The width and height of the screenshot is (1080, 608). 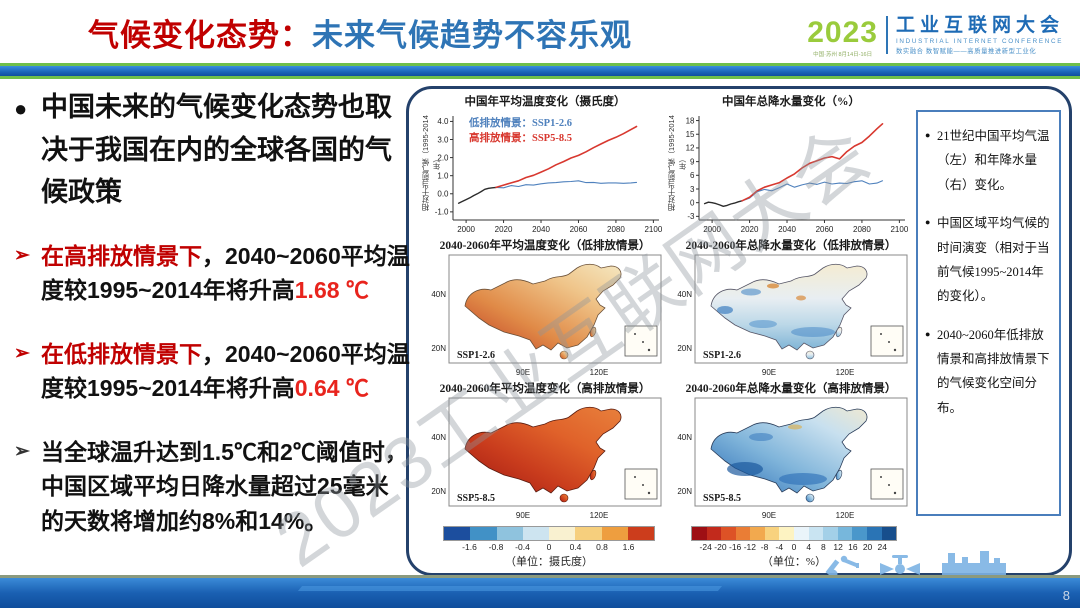 I want to click on legend-item: 低排放情景：SSP1-2.6, so click(x=520, y=123).